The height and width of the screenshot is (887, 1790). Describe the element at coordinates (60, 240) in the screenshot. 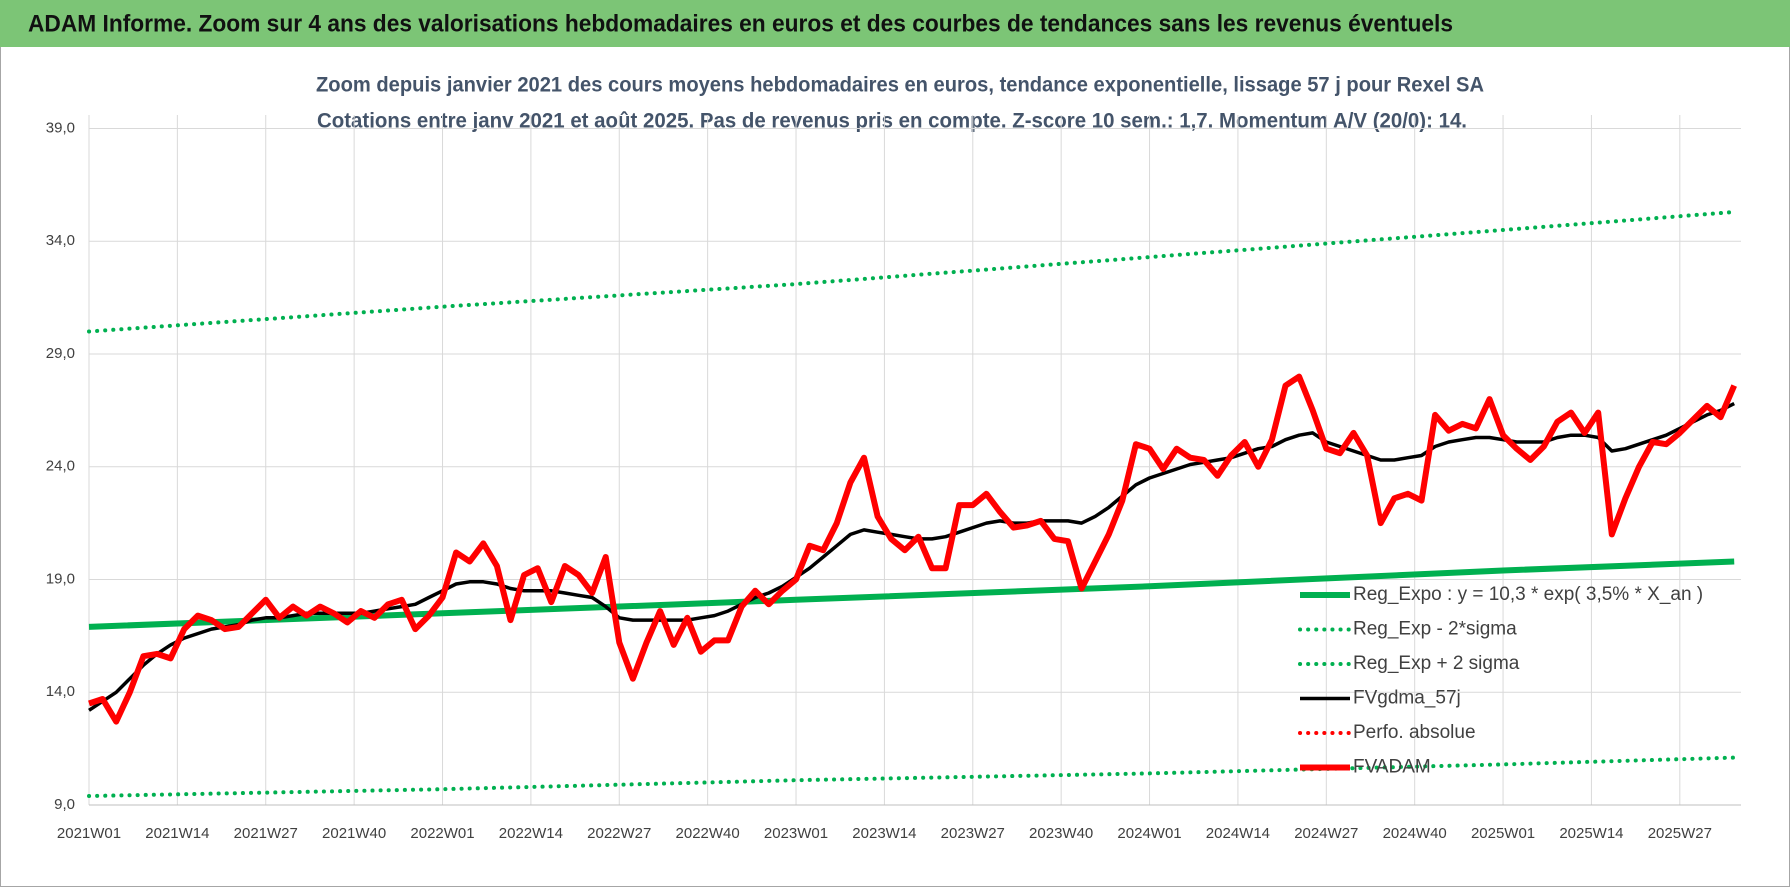

I see `y-tick-label: 34,0` at that location.